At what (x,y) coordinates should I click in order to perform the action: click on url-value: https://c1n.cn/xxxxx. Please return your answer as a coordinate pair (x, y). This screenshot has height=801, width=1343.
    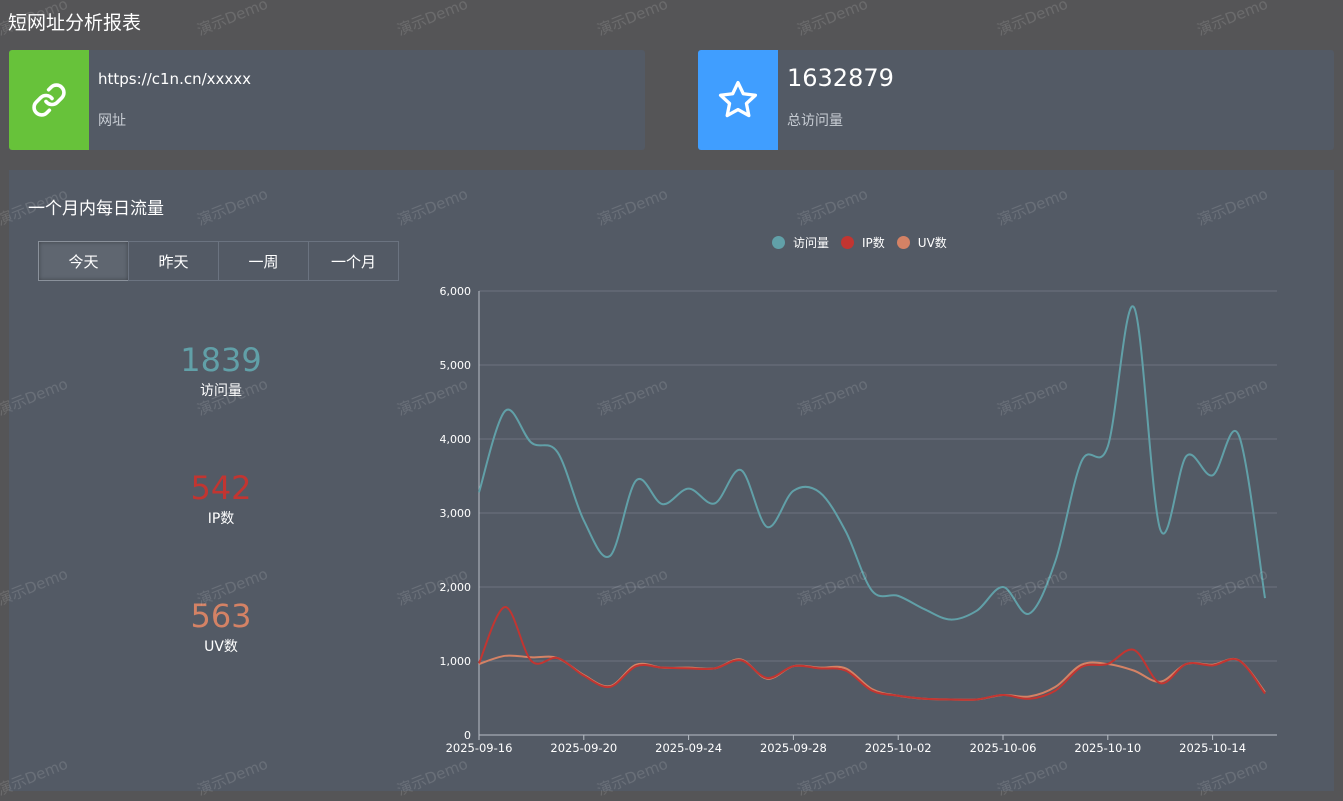
    Looking at the image, I should click on (175, 79).